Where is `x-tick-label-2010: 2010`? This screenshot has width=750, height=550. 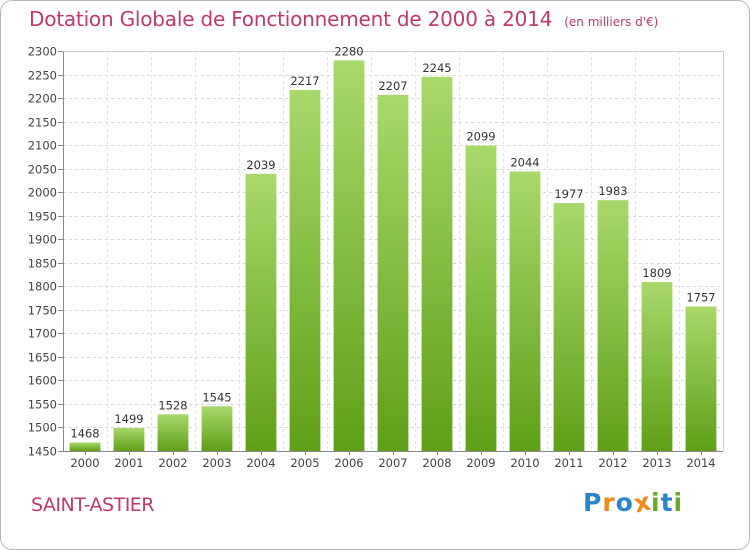 x-tick-label-2010: 2010 is located at coordinates (524, 463).